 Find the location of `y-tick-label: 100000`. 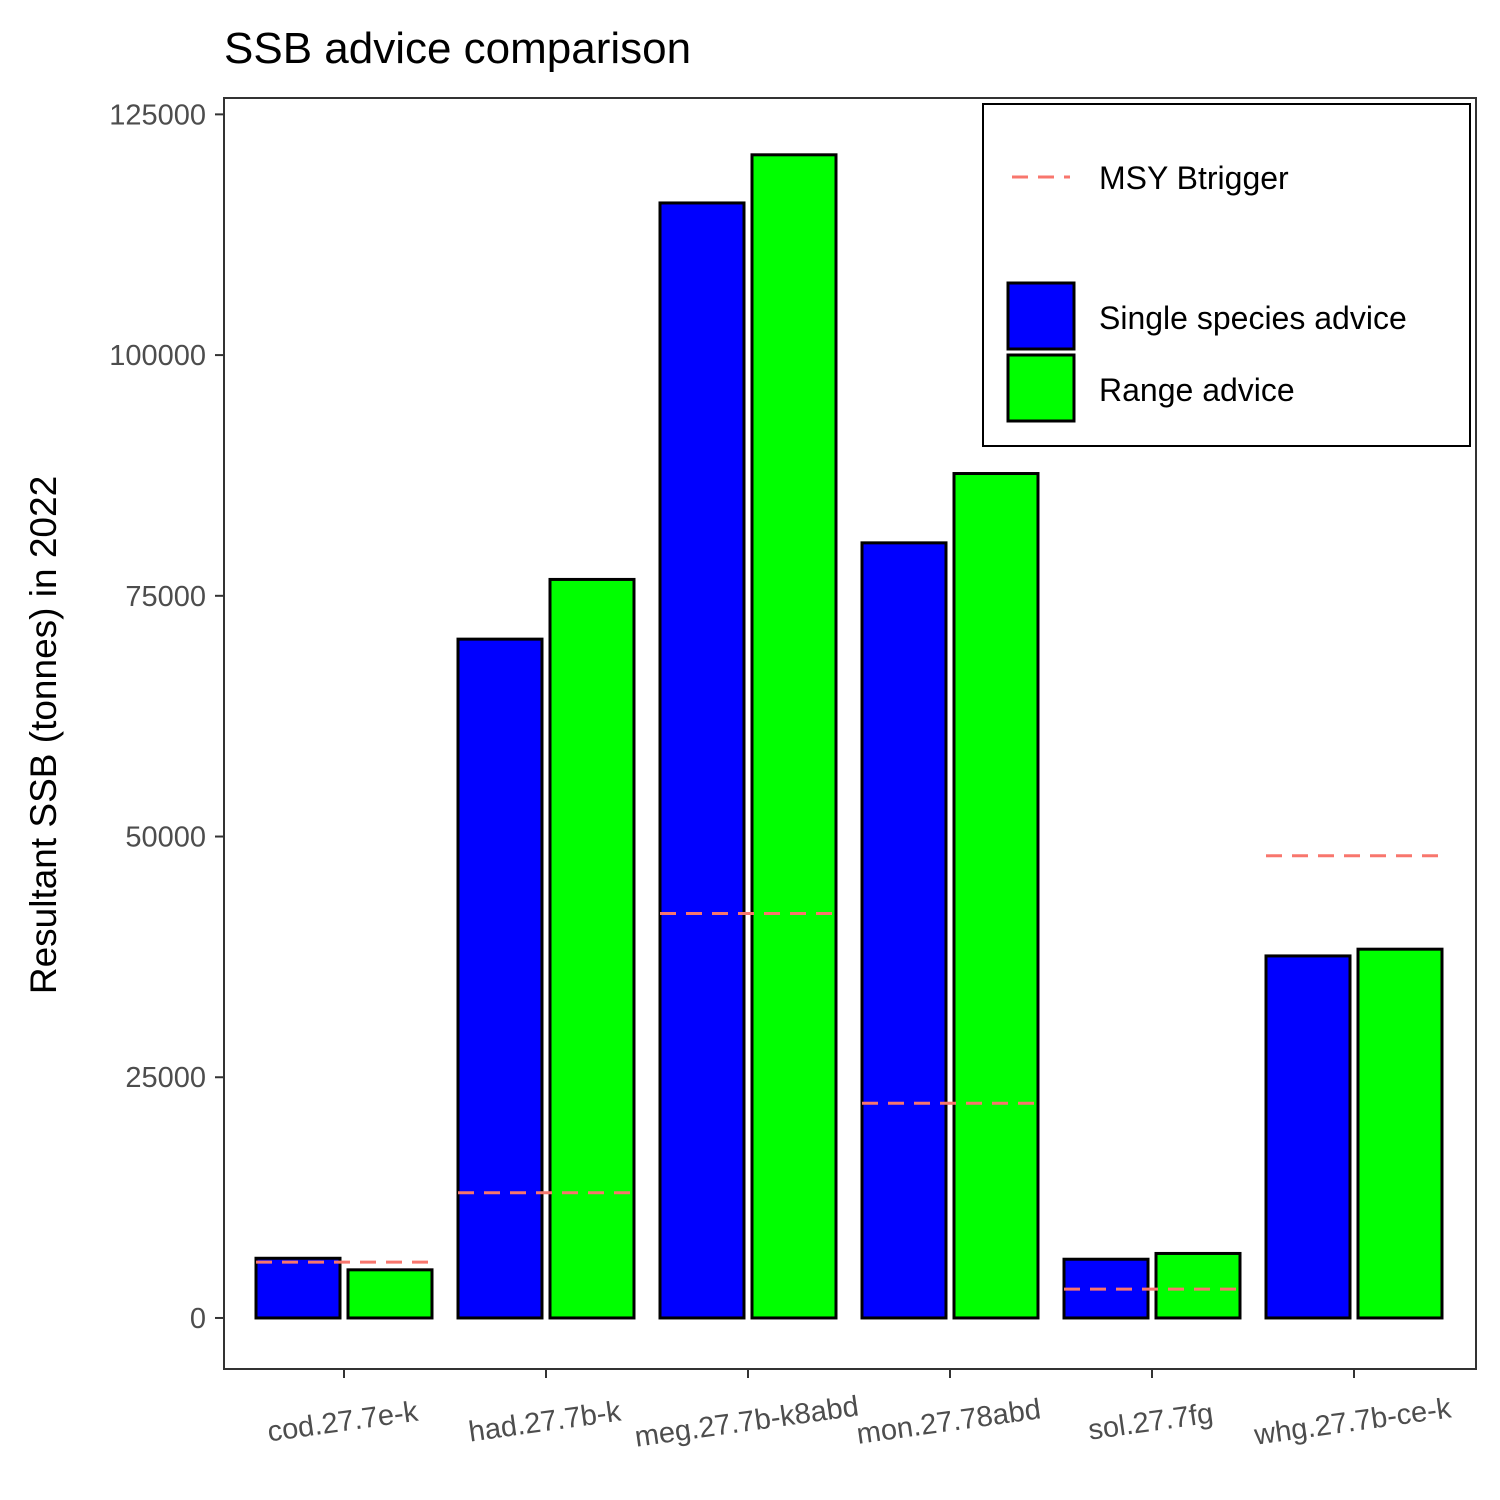

y-tick-label: 100000 is located at coordinates (157, 356).